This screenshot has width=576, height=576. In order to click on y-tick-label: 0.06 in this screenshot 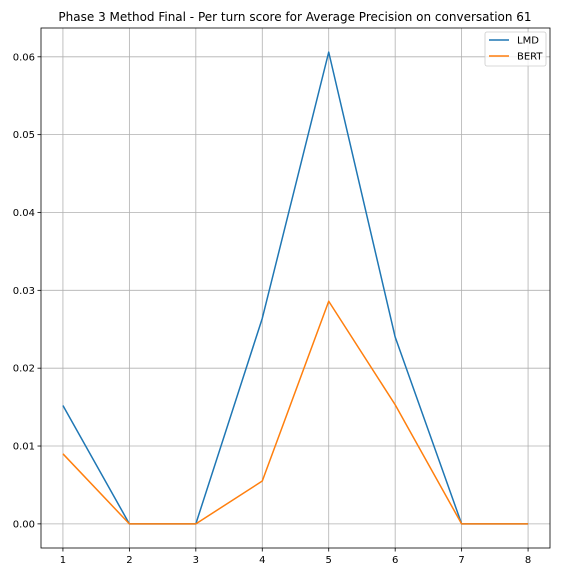, I will do `click(24, 57)`.